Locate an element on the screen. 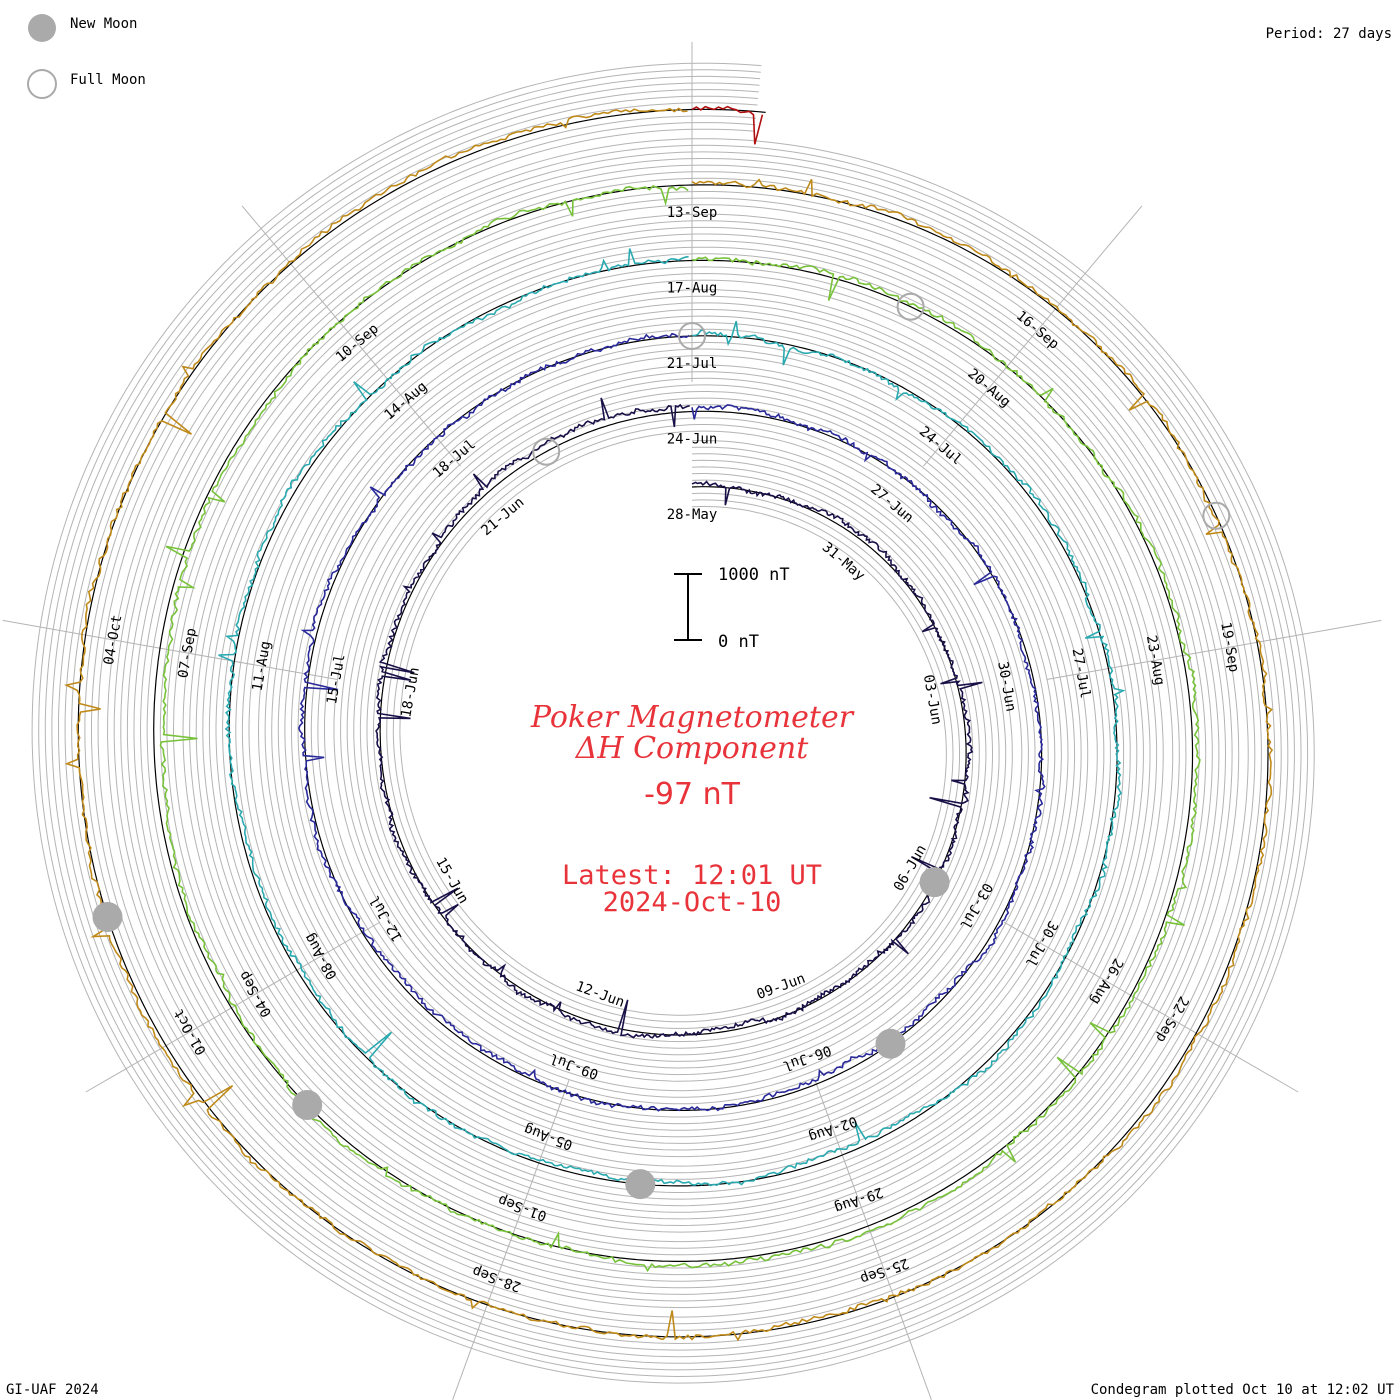 Image resolution: width=1400 pixels, height=1400 pixels. date-label: 06-Jul is located at coordinates (806, 1058).